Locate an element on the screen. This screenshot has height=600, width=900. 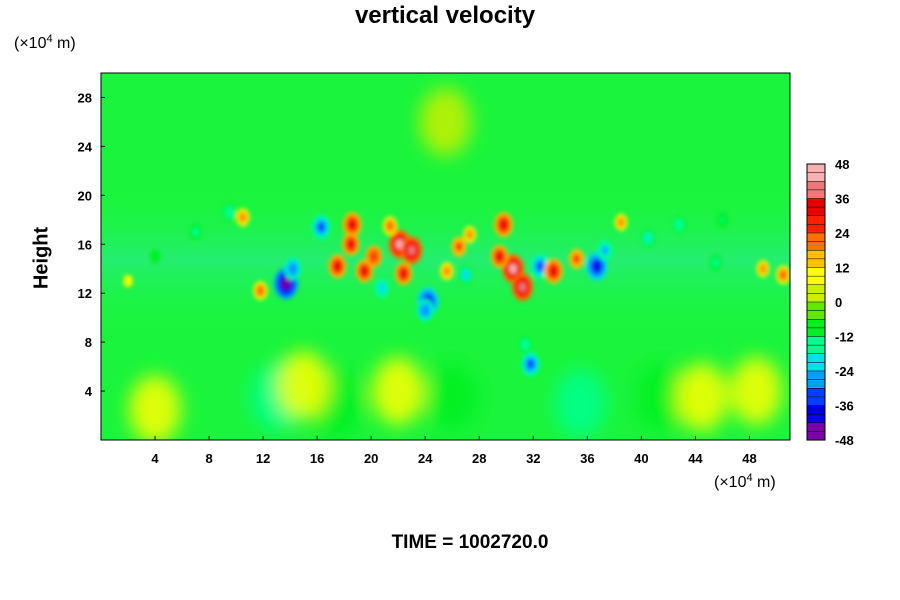
x-unit-suffix: m) is located at coordinates (764, 482).